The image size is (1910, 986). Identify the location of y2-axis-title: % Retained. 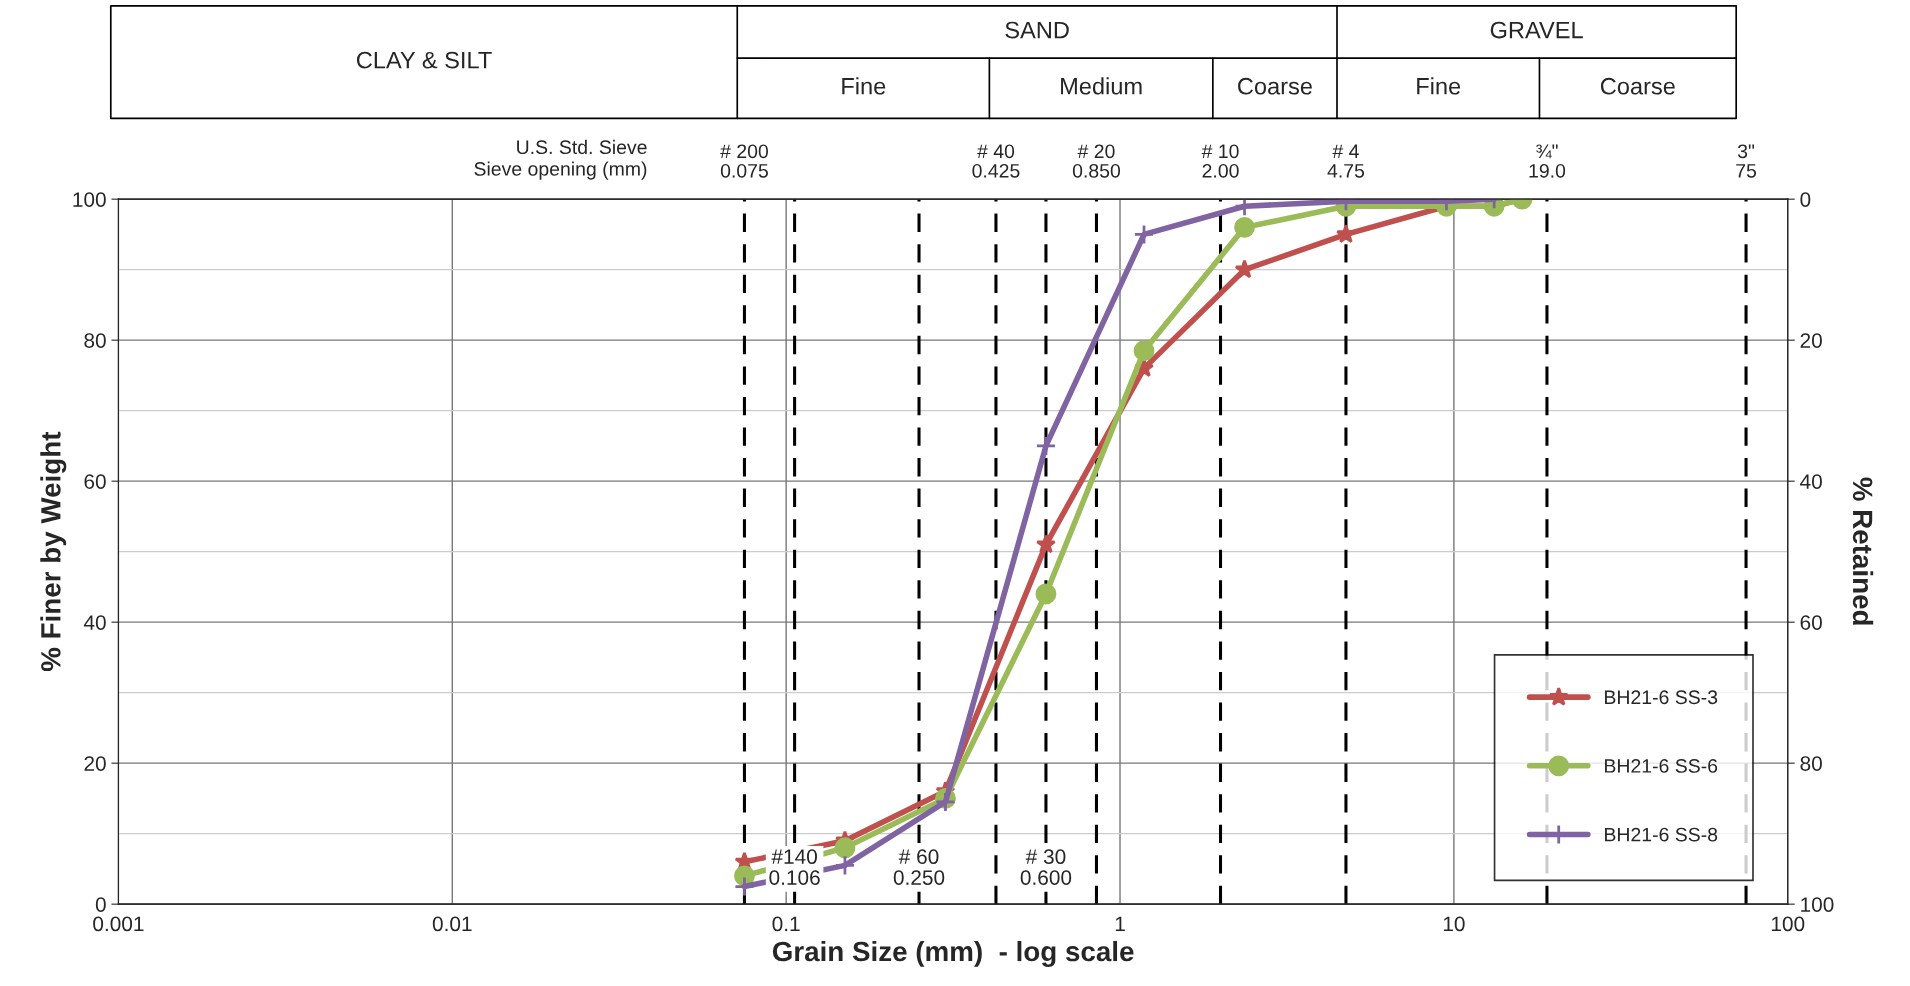
(1863, 551).